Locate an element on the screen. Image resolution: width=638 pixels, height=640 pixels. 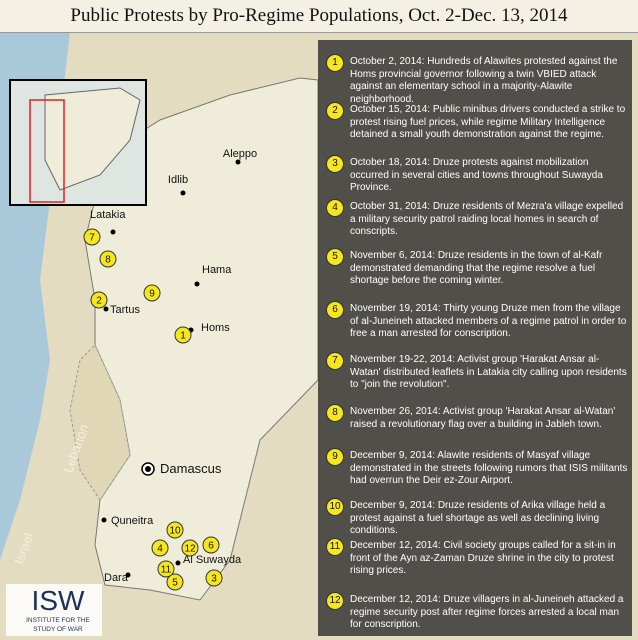
event-marker-number: 8 is located at coordinates (108, 260).